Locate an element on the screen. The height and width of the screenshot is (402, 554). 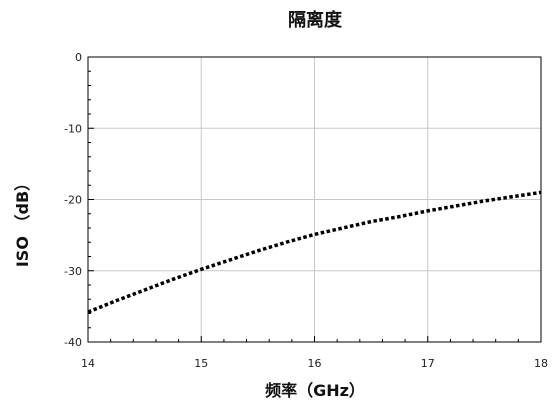
y-tick-label-1: -10 is located at coordinates (73, 128).